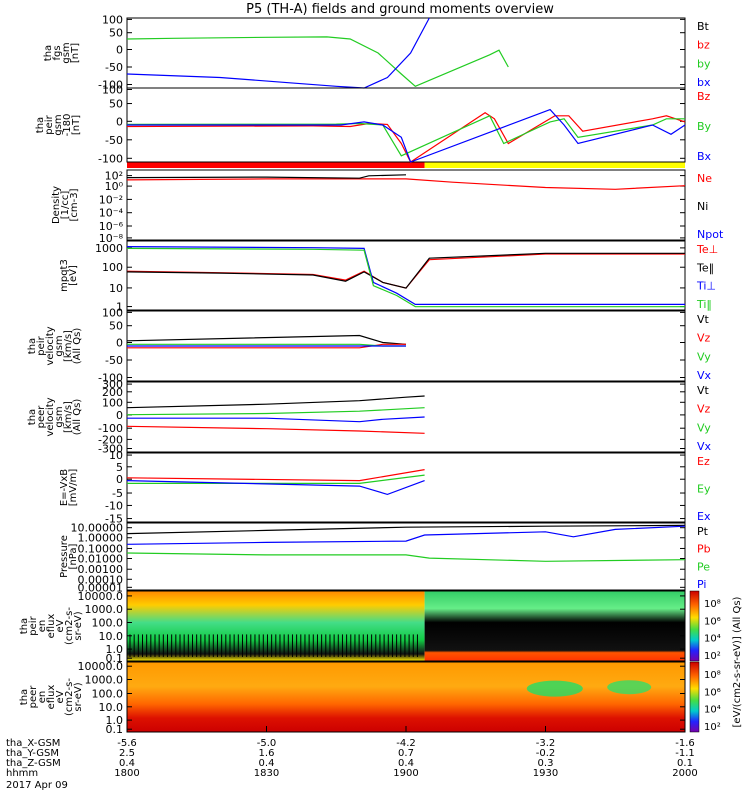  Describe the element at coordinates (73, 275) in the screenshot. I see `y-axis-label: [eV]` at that location.